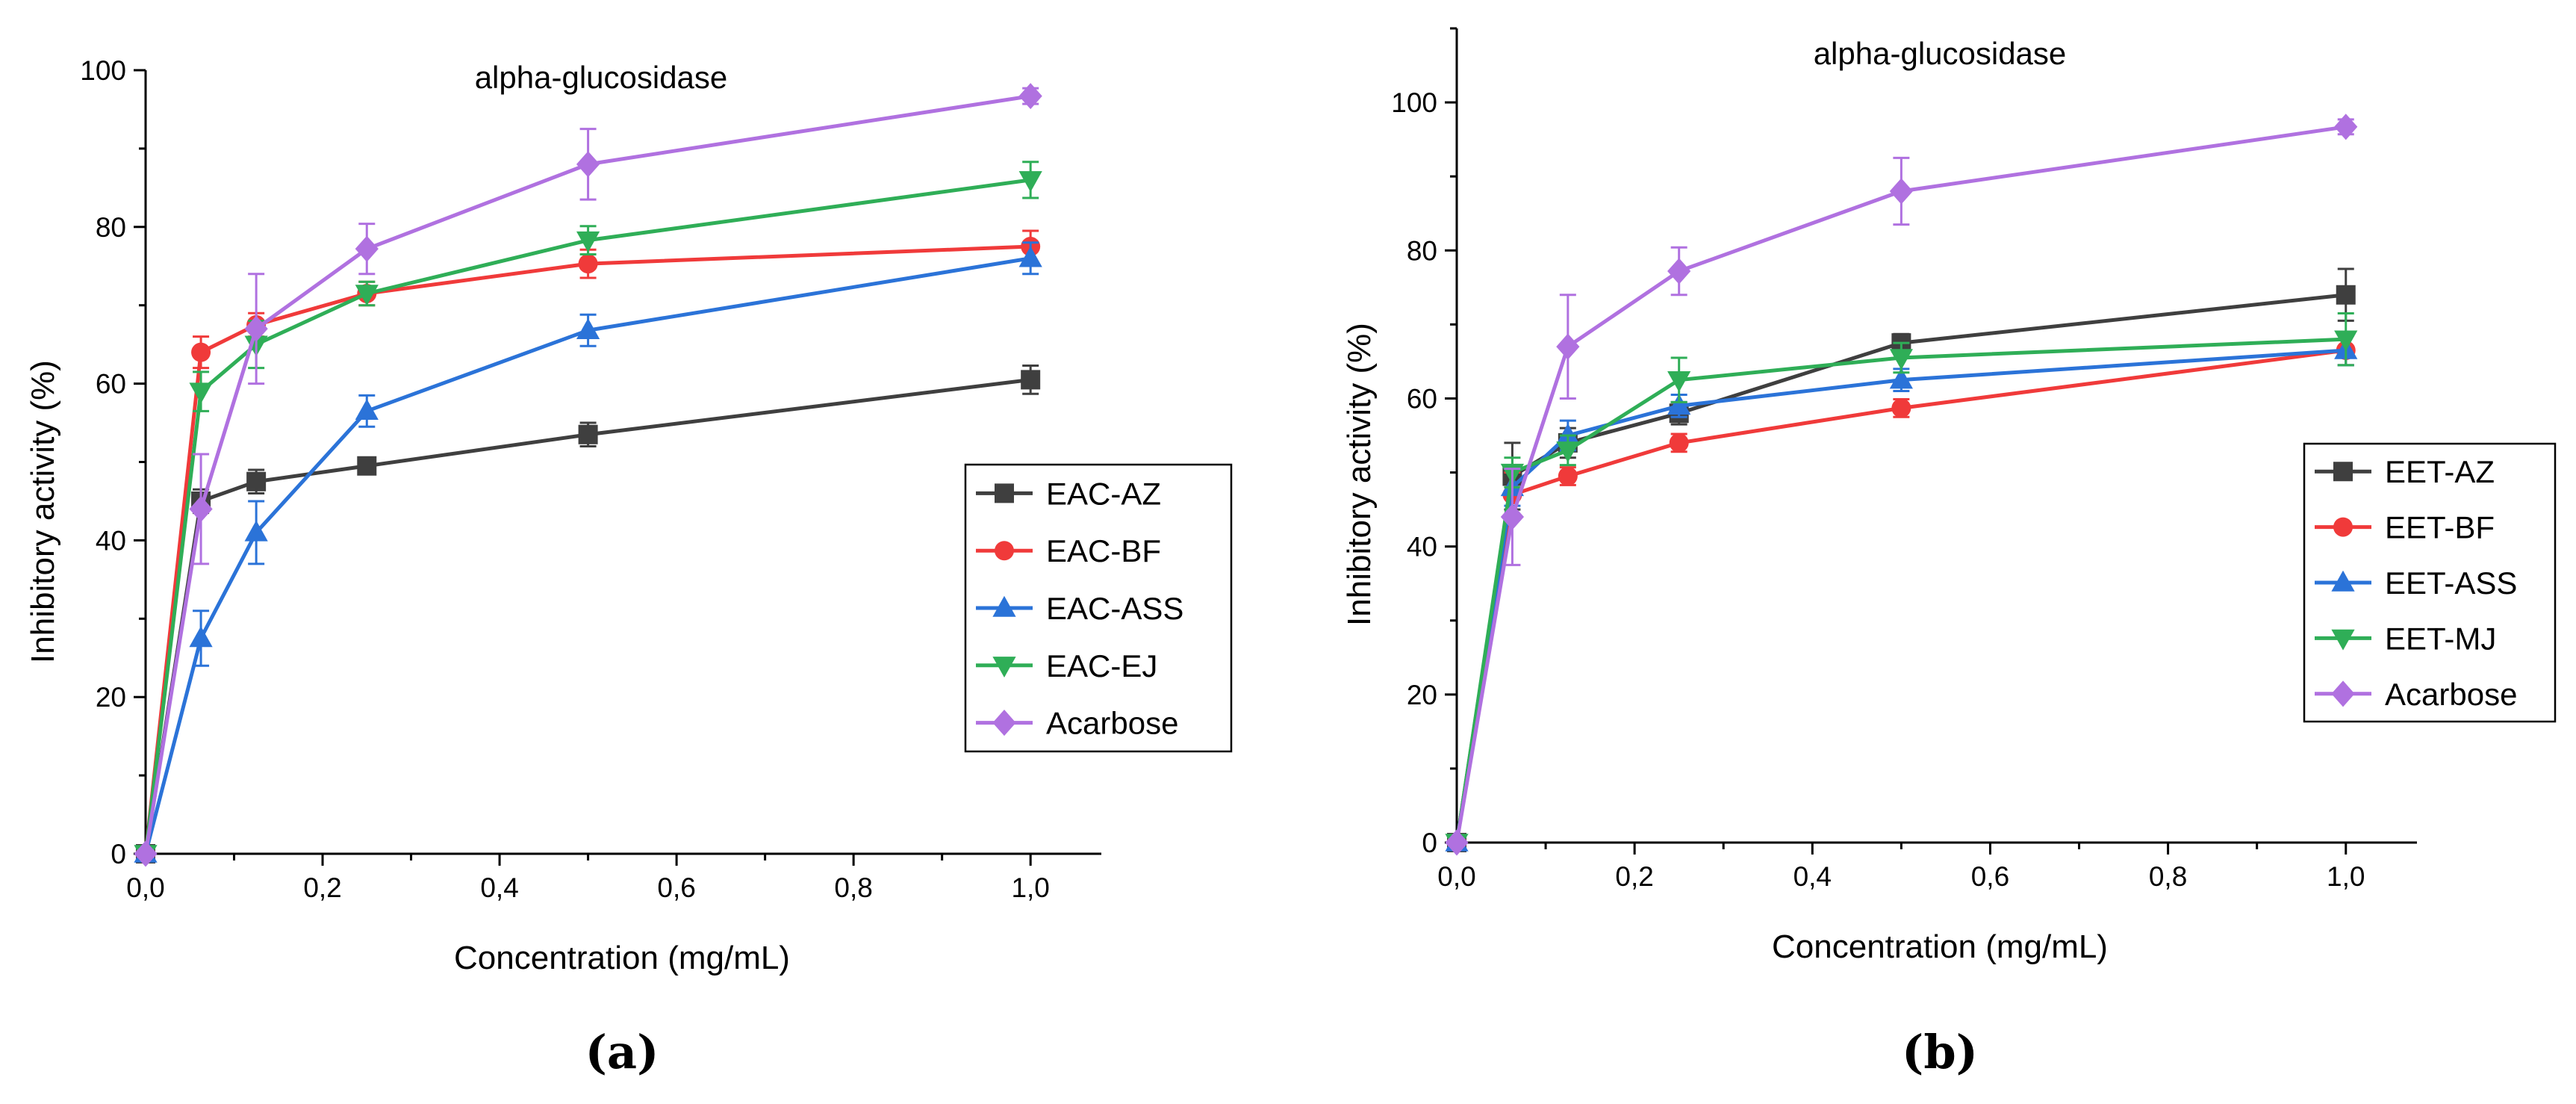  Describe the element at coordinates (1359, 474) in the screenshot. I see `chart-b-y-axis-label: Inhibitory activity (%)` at that location.